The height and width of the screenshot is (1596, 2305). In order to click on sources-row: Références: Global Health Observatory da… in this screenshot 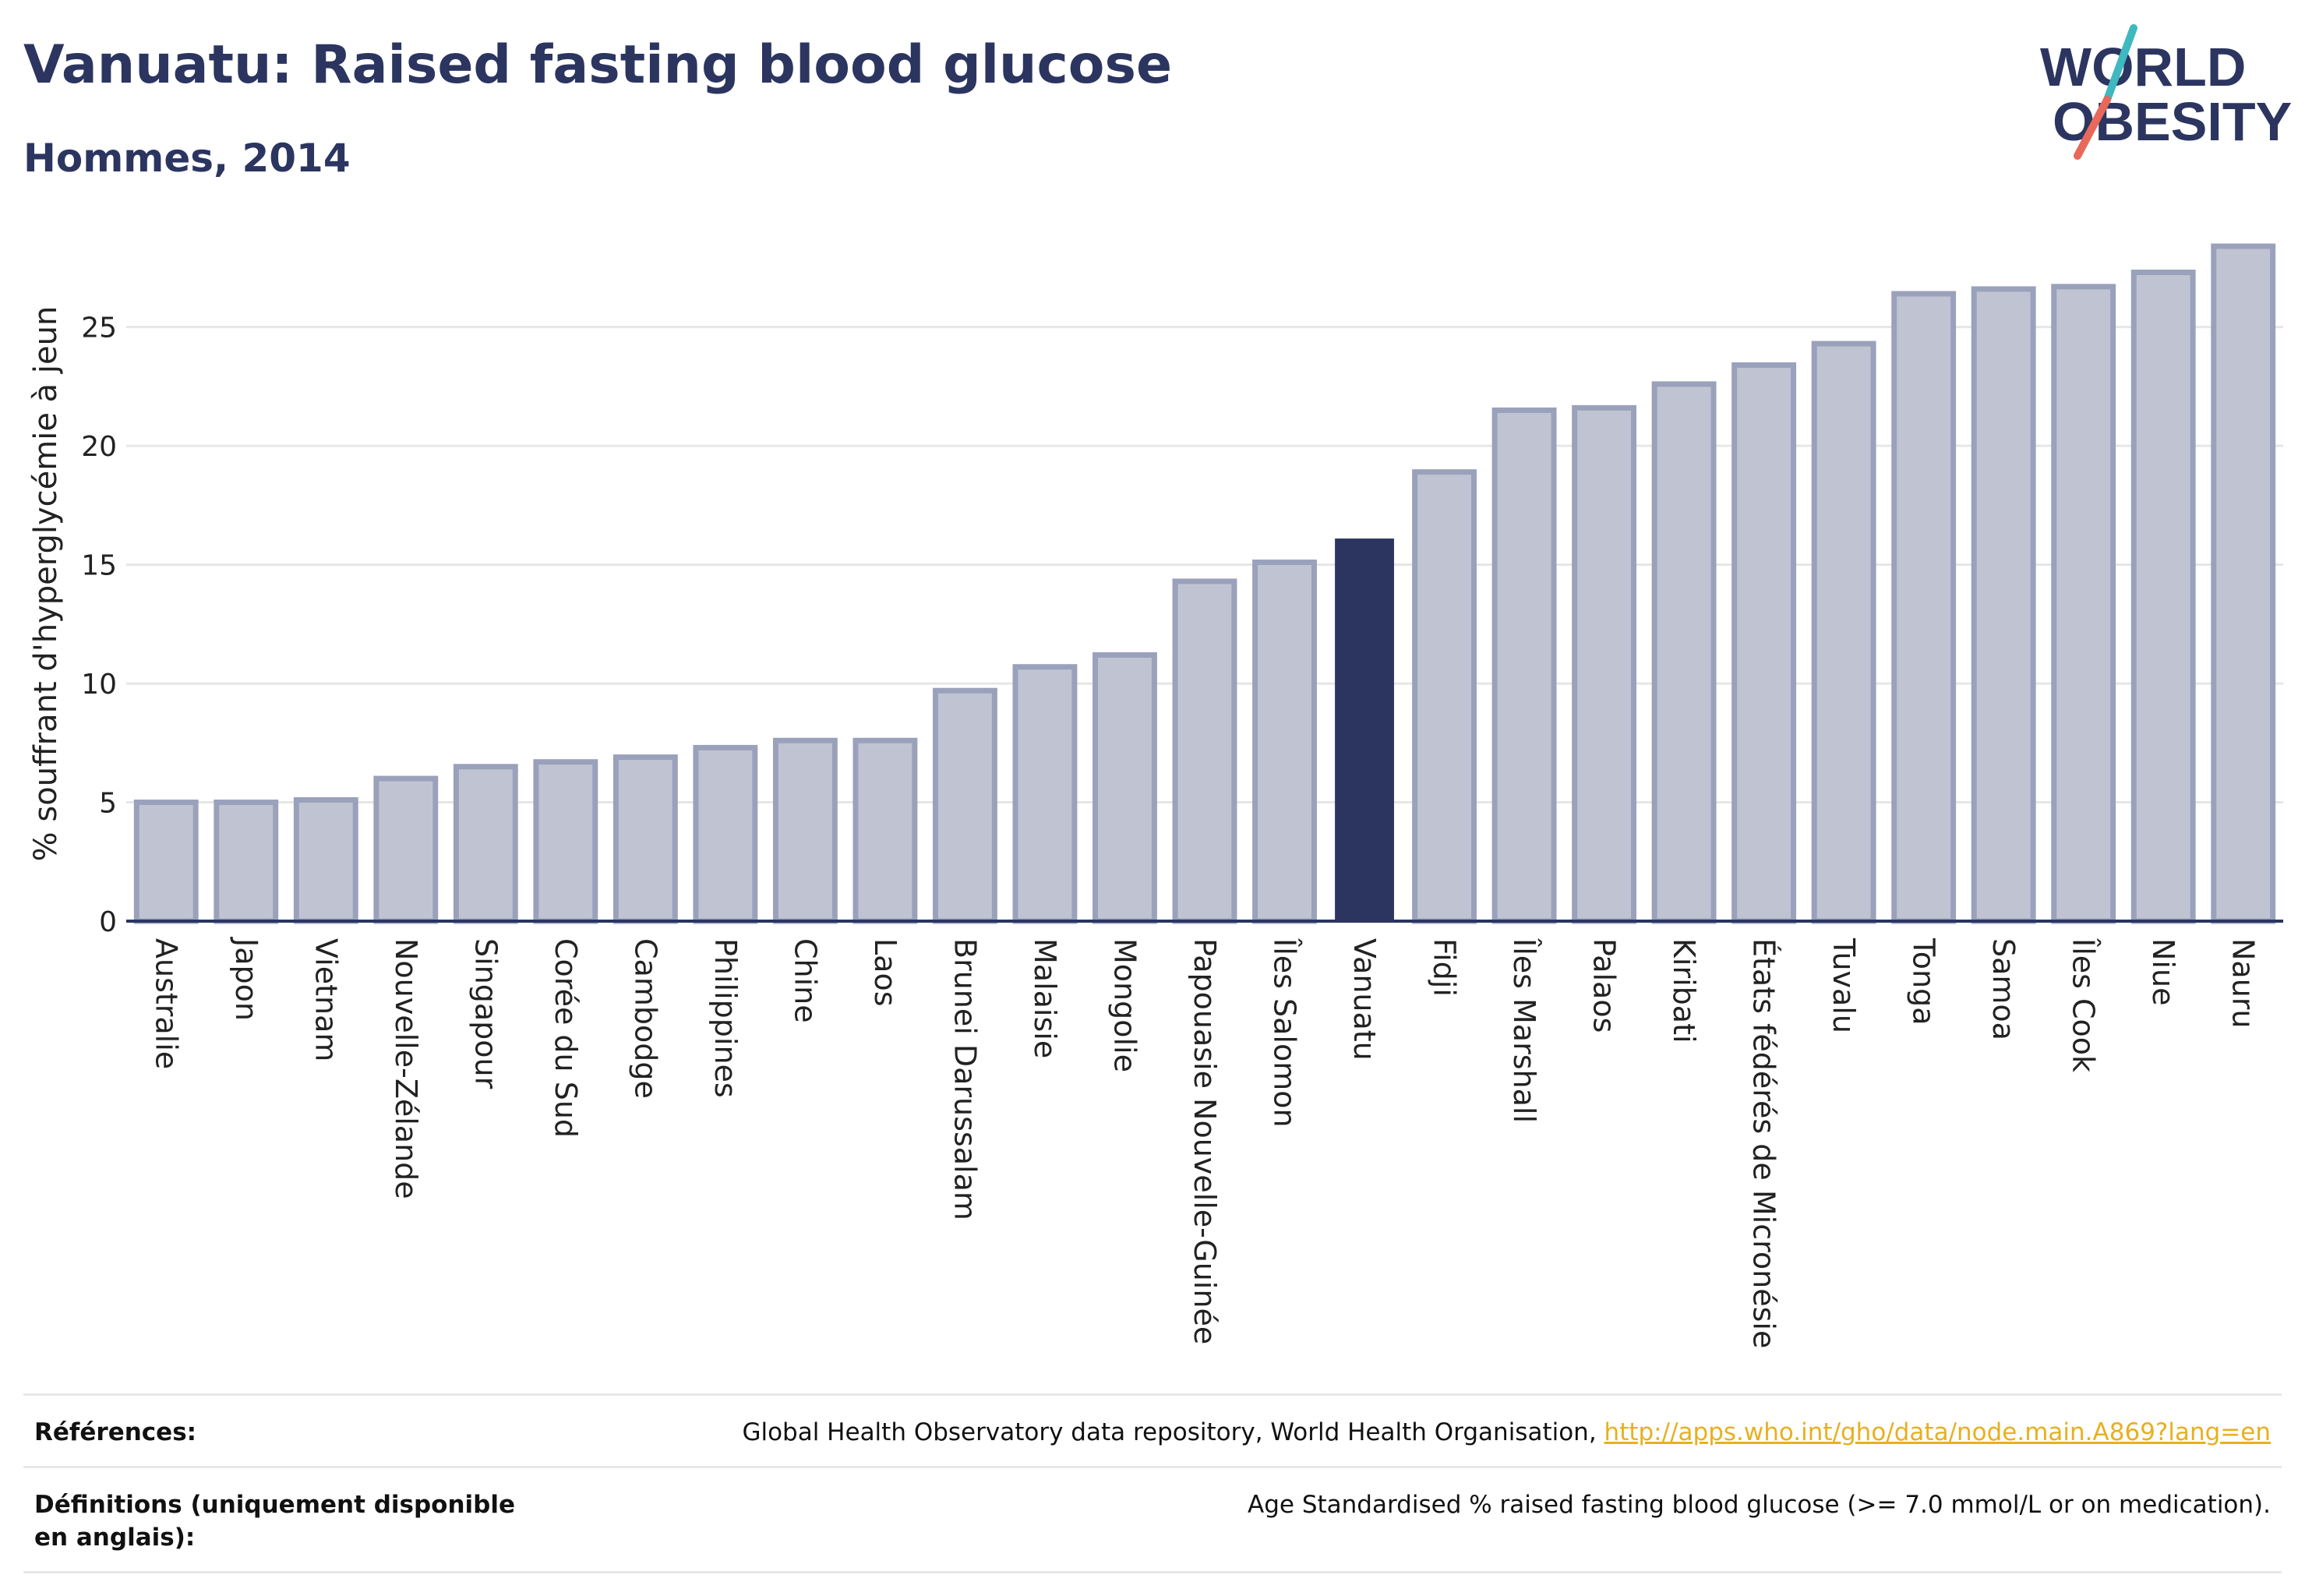, I will do `click(1152, 1429)`.